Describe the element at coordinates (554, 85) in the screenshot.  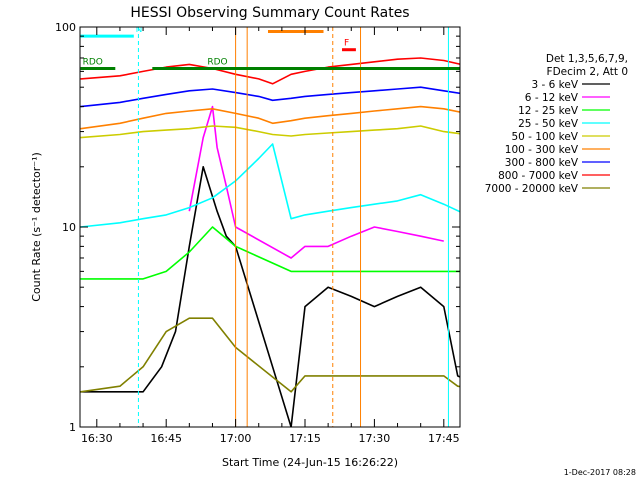
I see `legend-label-3-6-kev: 3 - 6 keV` at that location.